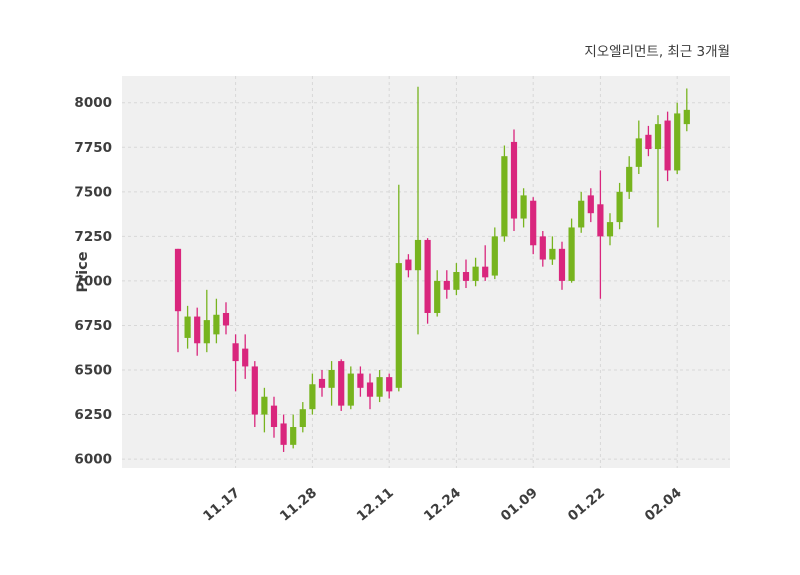 The width and height of the screenshot is (800, 575). I want to click on y-tick-label: 7500, so click(93, 192).